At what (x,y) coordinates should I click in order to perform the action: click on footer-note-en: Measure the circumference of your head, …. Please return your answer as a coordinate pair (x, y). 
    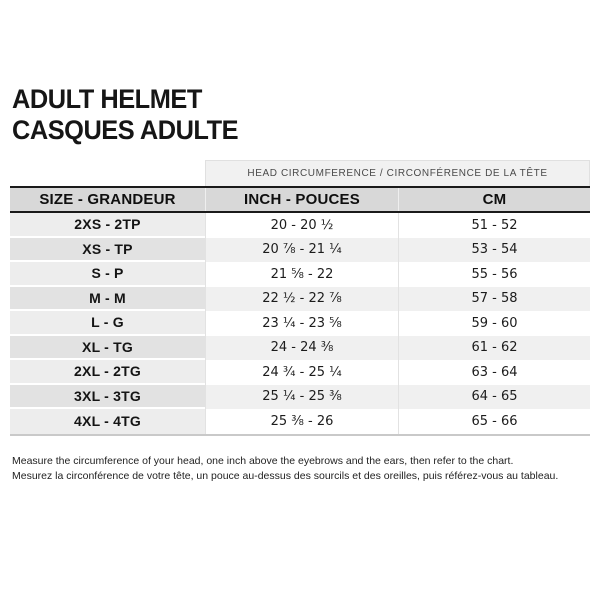
    Looking at the image, I should click on (263, 461).